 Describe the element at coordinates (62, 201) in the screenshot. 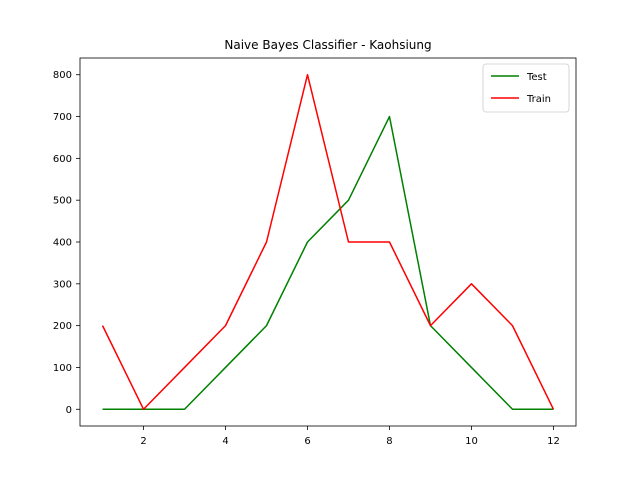

I see `y-tick-label: 500` at that location.